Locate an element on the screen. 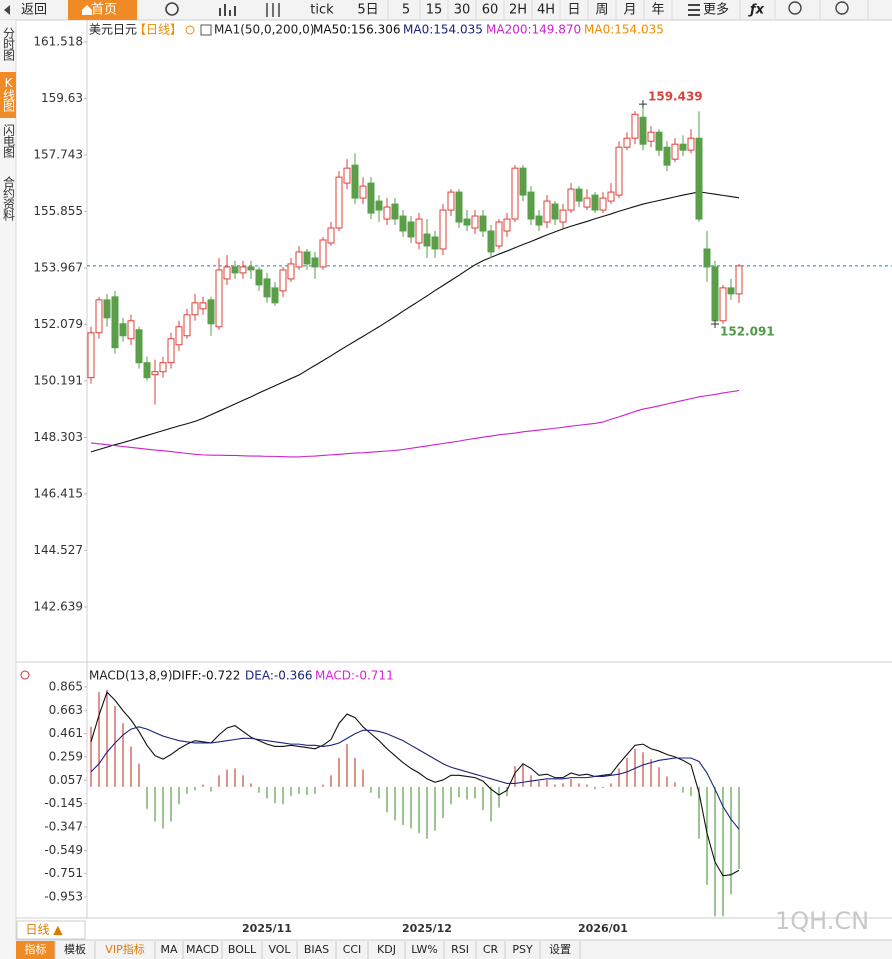  bottom-tab: MA is located at coordinates (168, 949).